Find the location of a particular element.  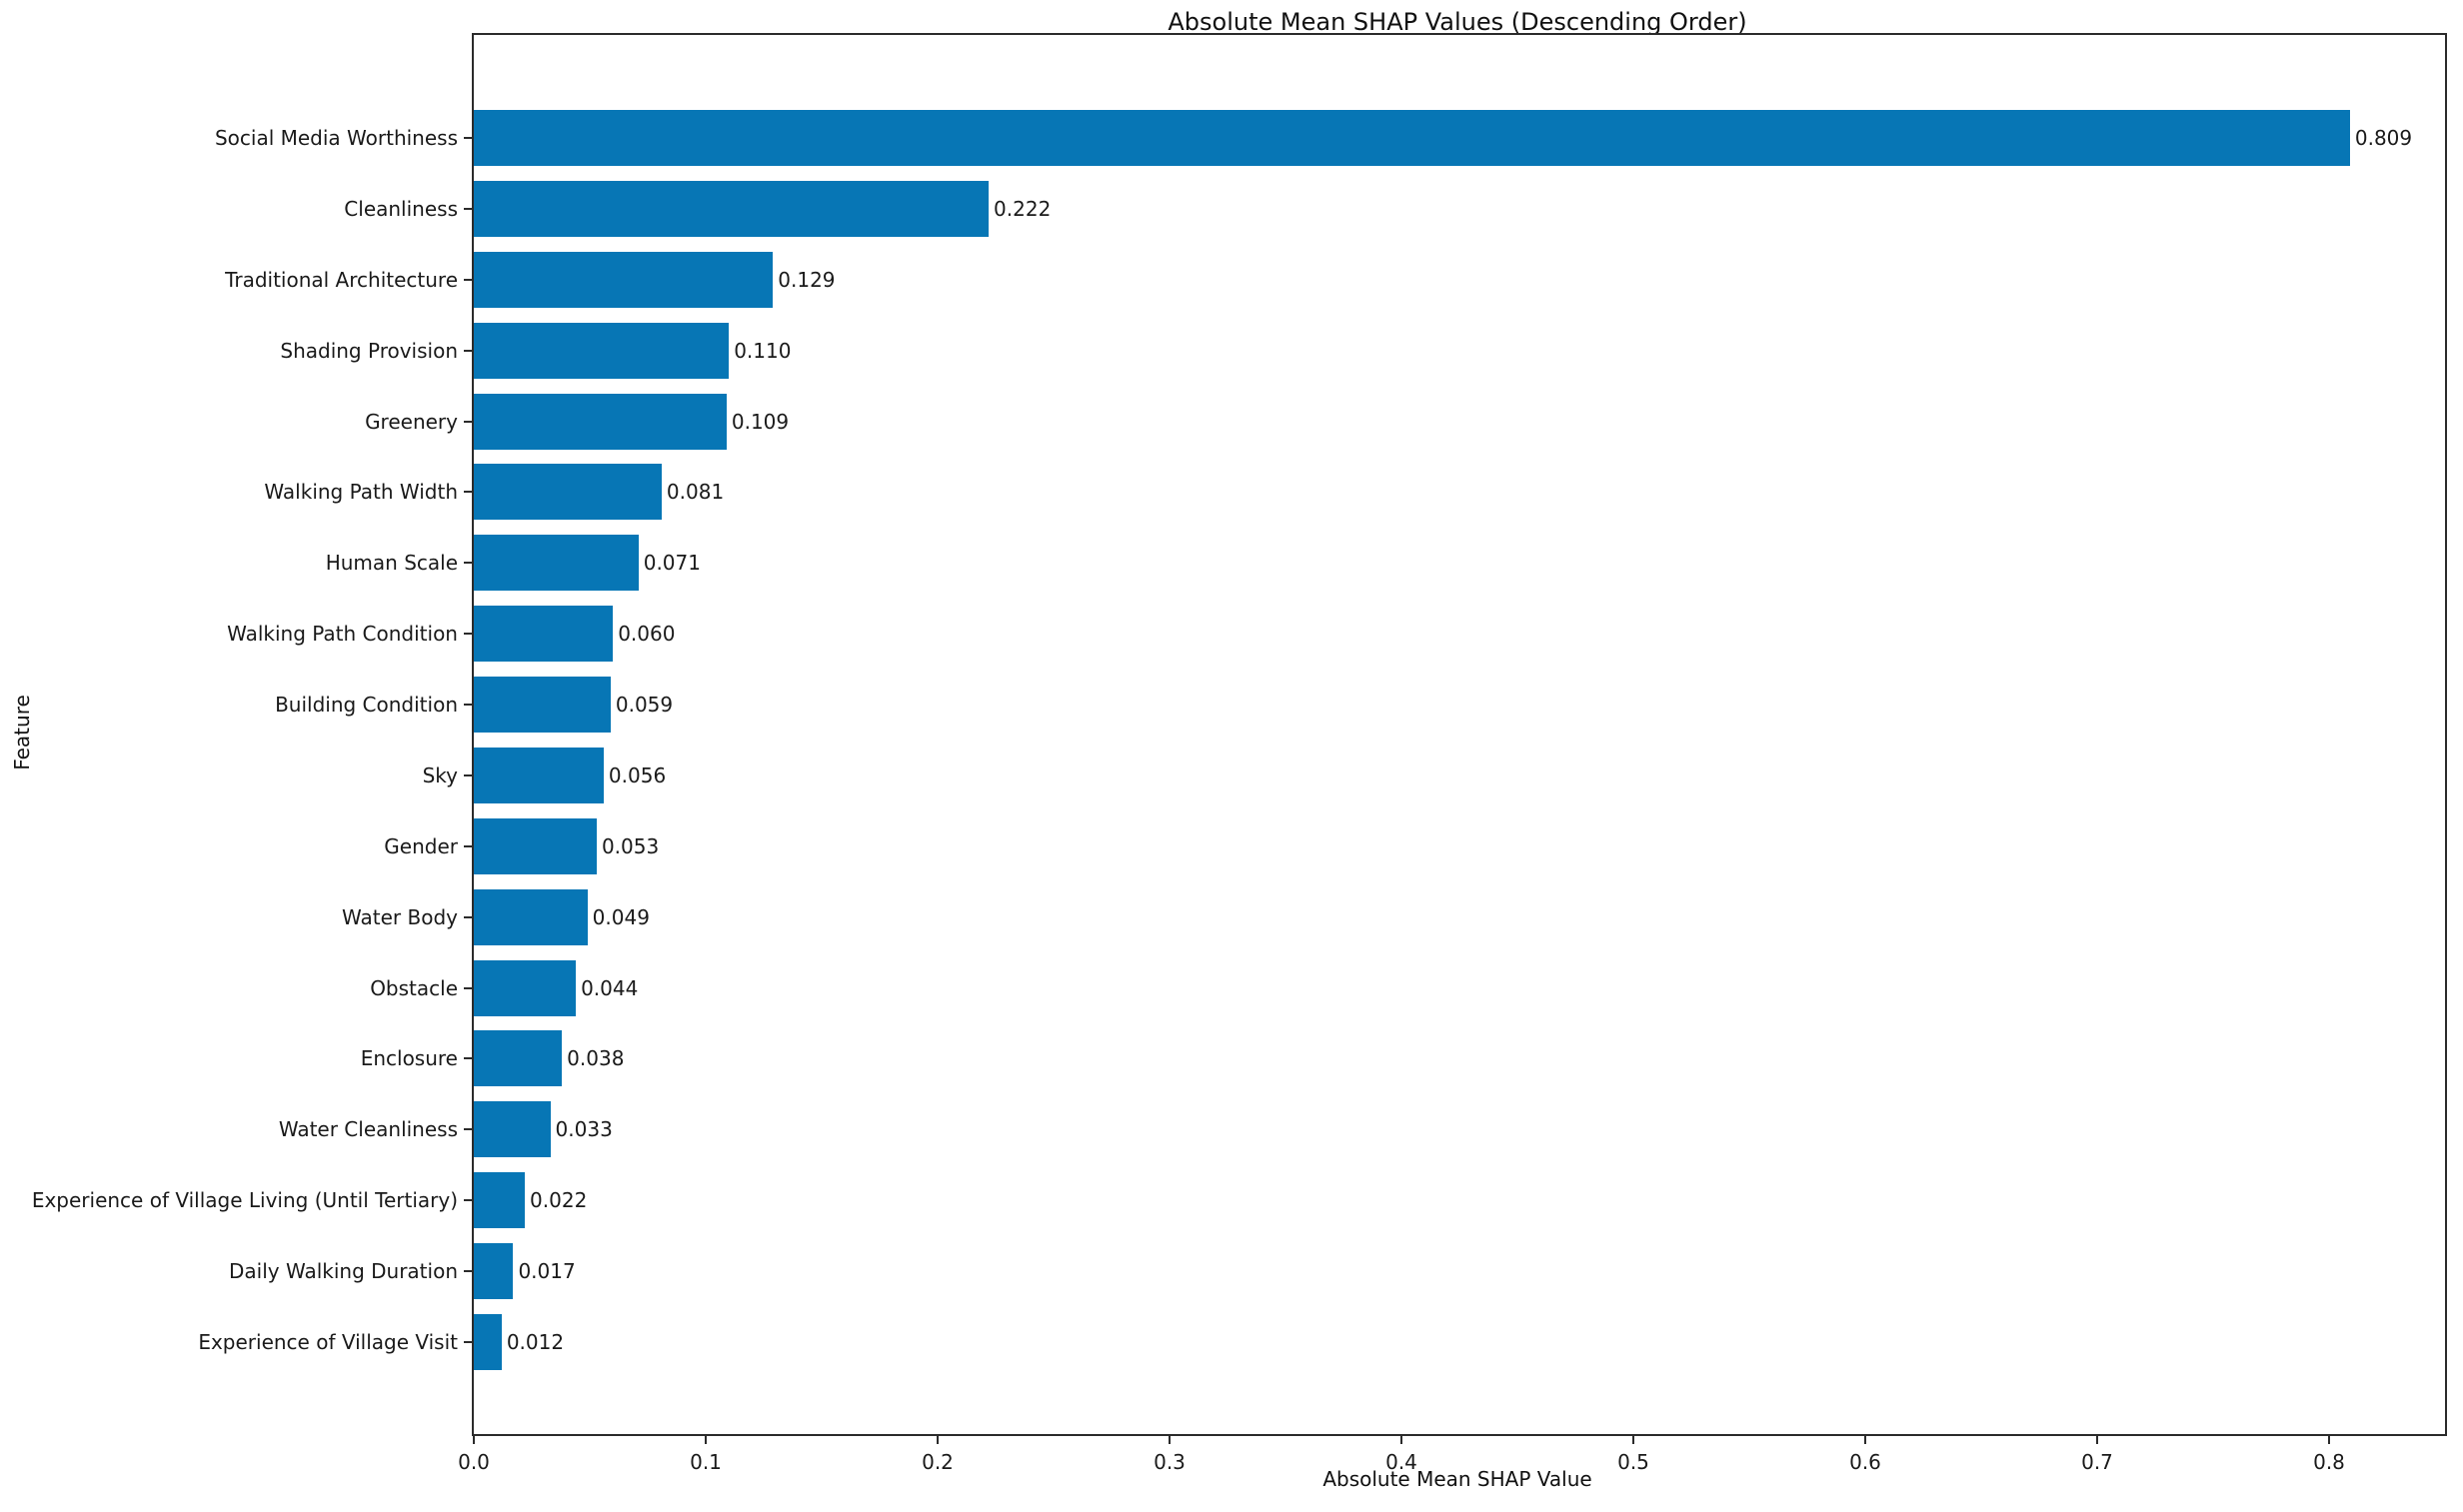

bar-value-label: 0.222 is located at coordinates (1023, 208).